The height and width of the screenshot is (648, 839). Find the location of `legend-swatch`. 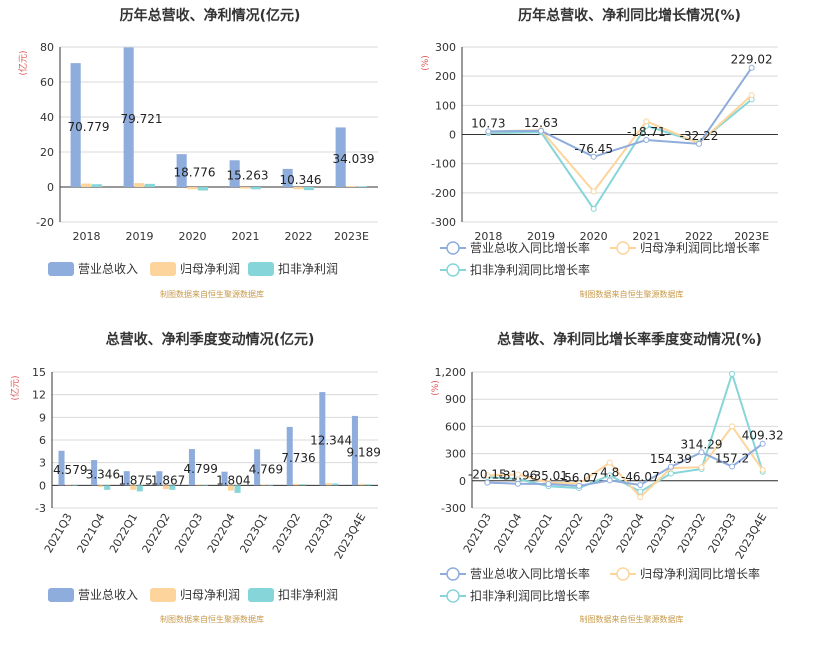

legend-swatch is located at coordinates (61, 269).